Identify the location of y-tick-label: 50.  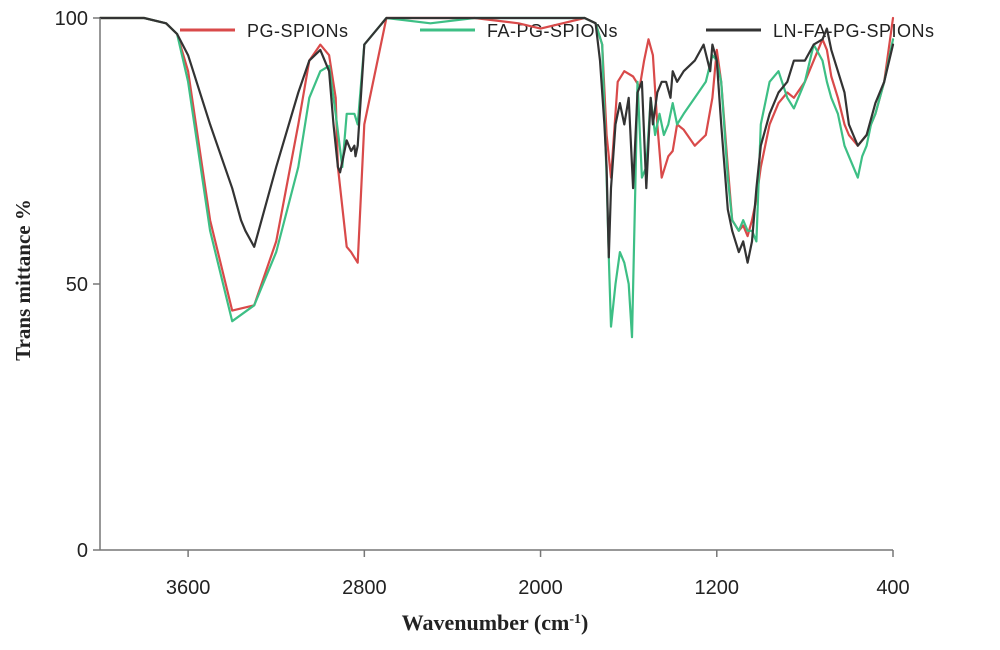
(77, 285).